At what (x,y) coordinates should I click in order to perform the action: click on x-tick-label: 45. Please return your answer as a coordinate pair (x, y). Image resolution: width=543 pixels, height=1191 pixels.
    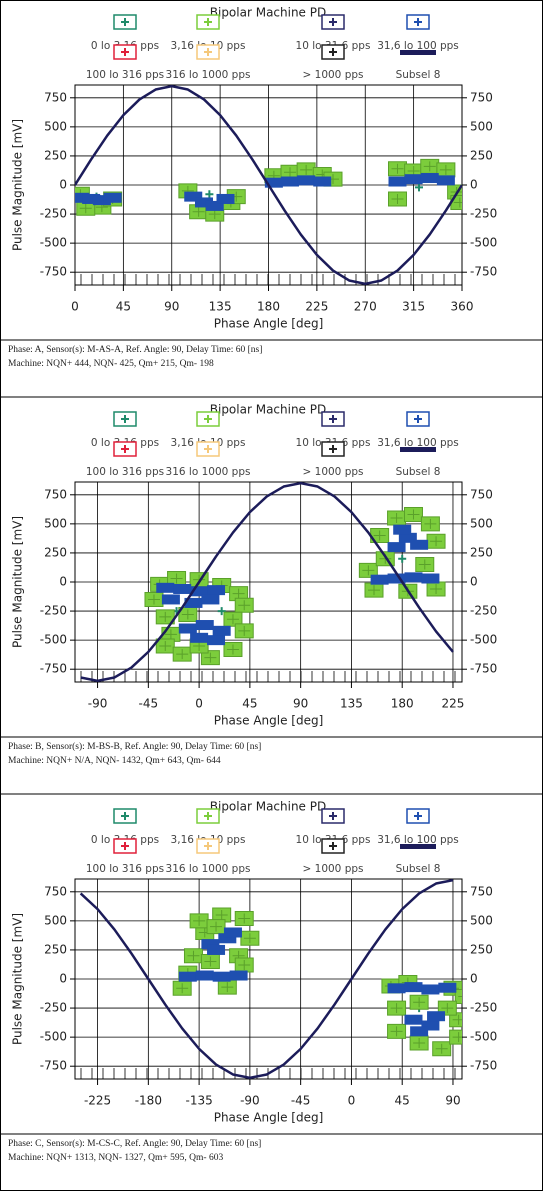
    Looking at the image, I should click on (402, 1101).